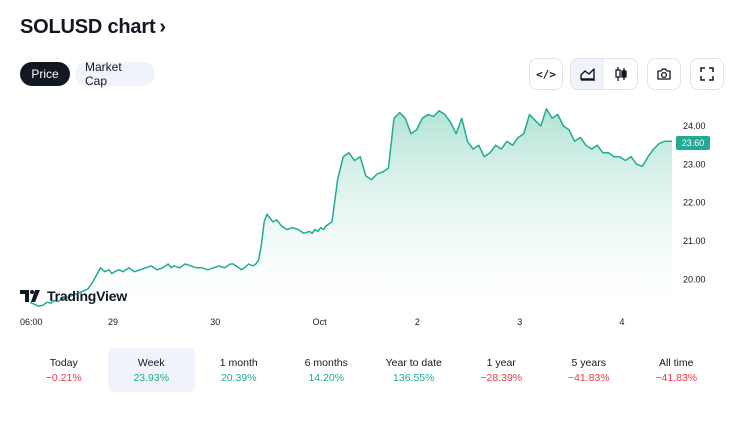  Describe the element at coordinates (677, 370) in the screenshot. I see `perf-all-time: All time −41.83%` at that location.